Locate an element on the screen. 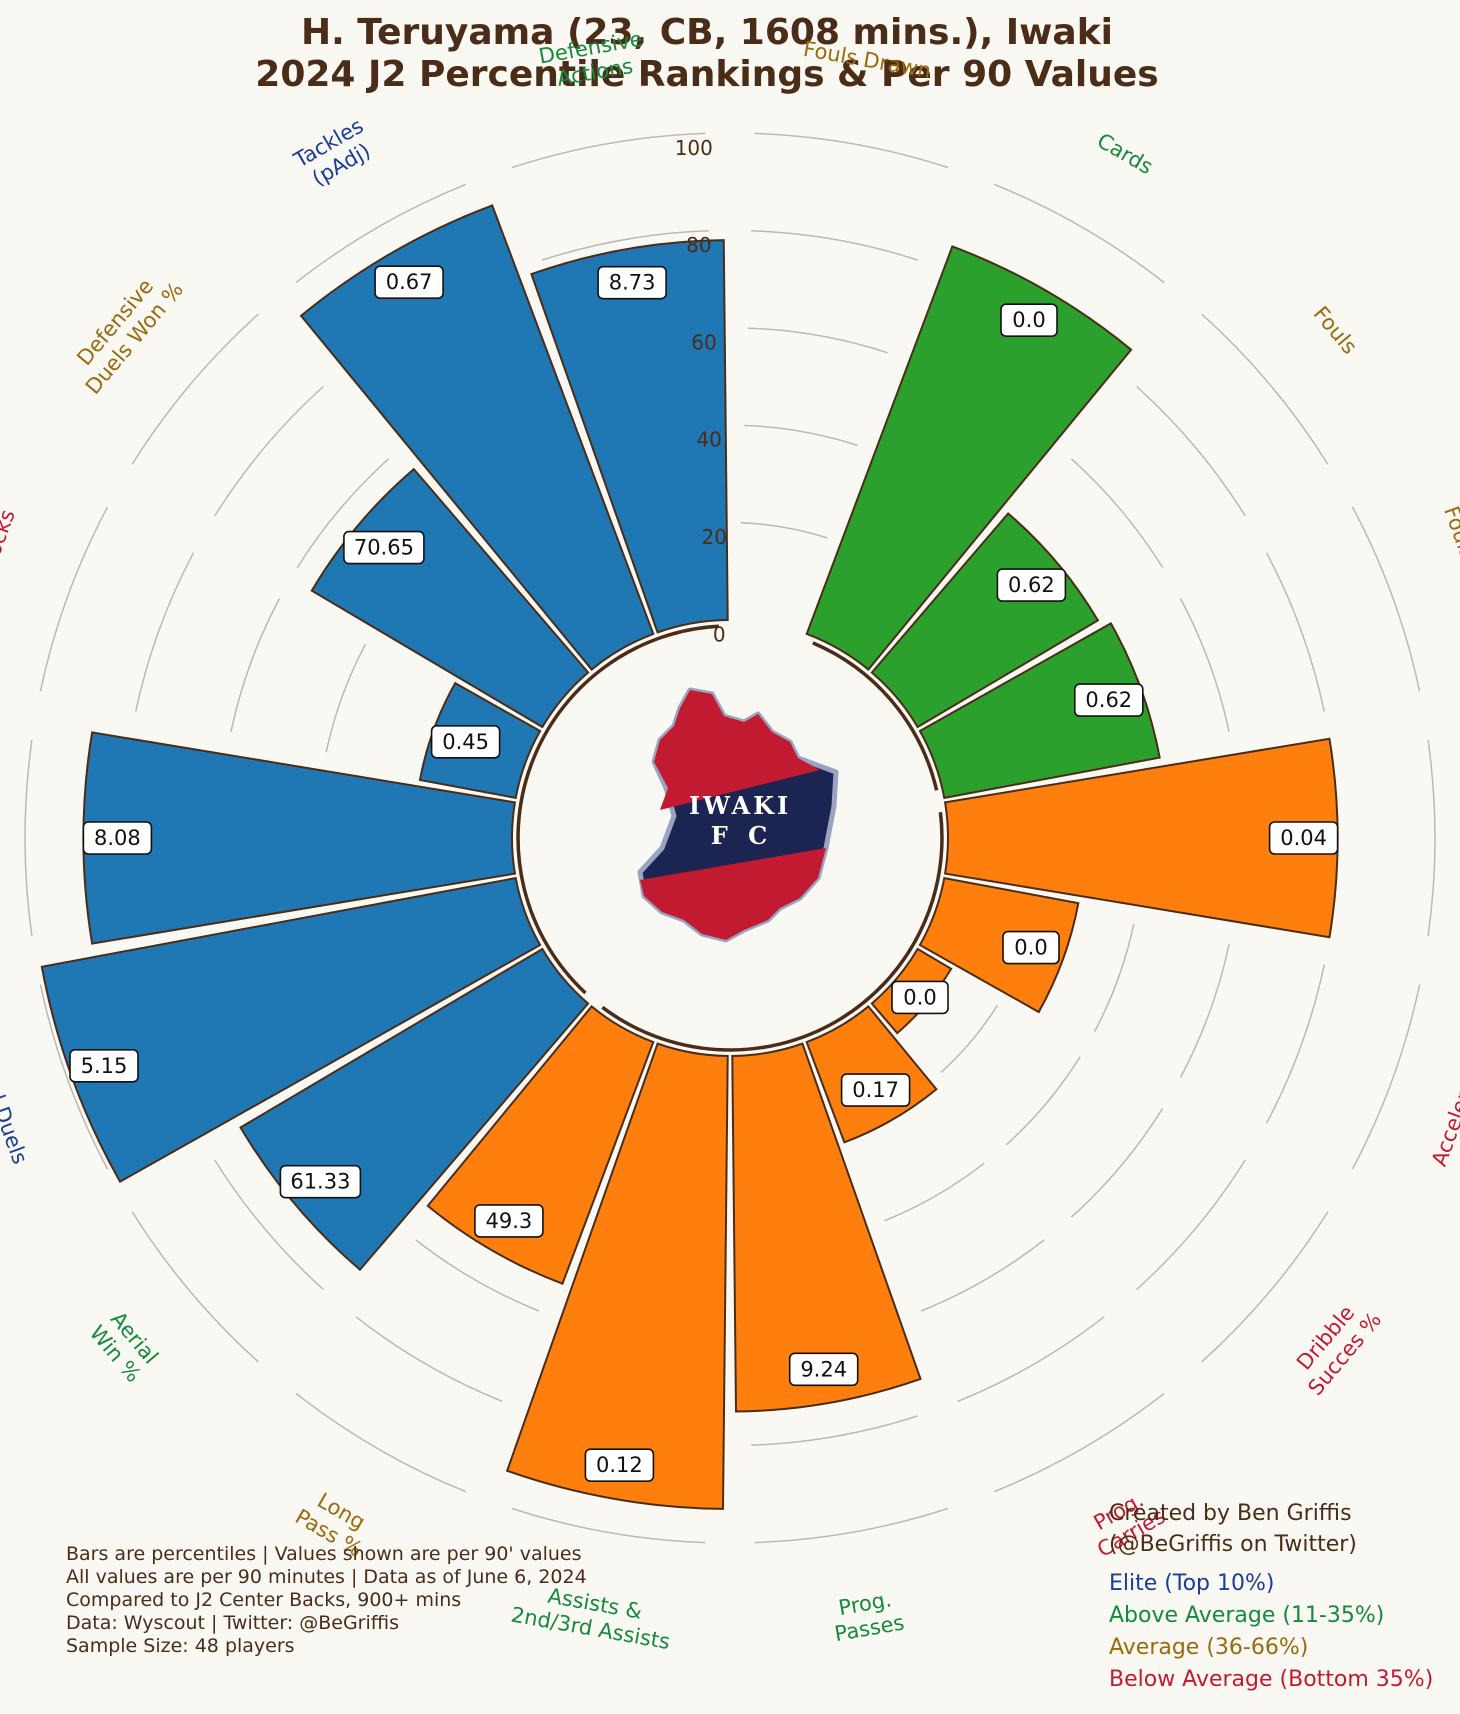  value-label-text: 0.12 is located at coordinates (619, 1465).